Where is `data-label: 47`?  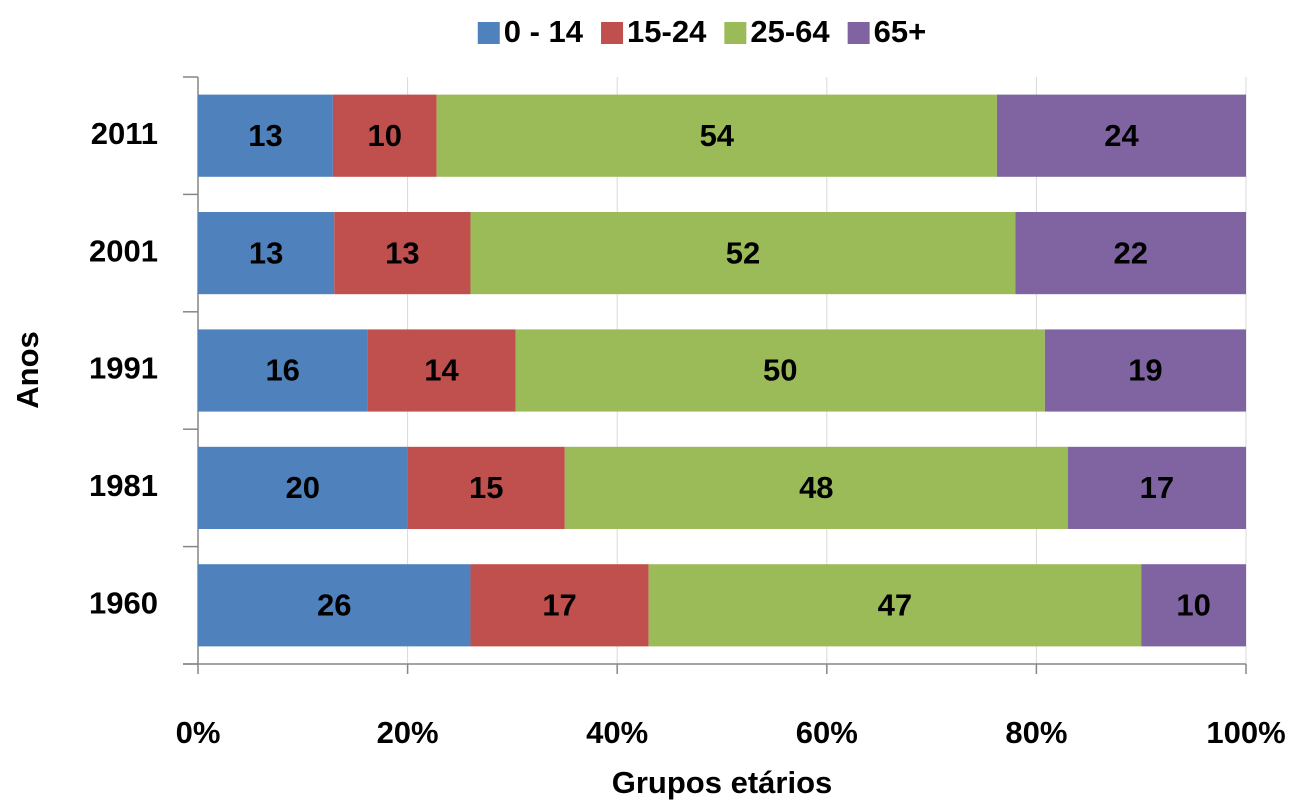
data-label: 47 is located at coordinates (895, 604).